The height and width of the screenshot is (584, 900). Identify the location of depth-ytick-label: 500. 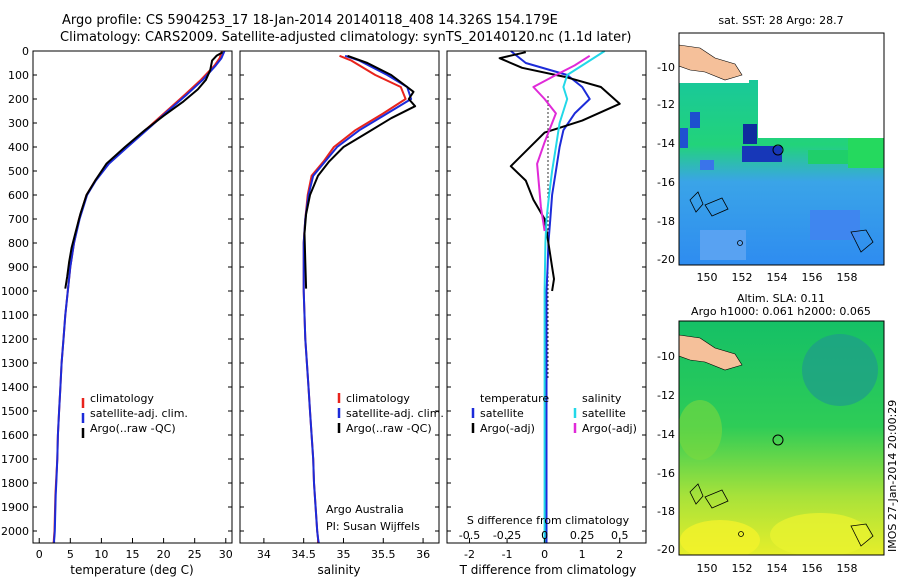
(18, 171).